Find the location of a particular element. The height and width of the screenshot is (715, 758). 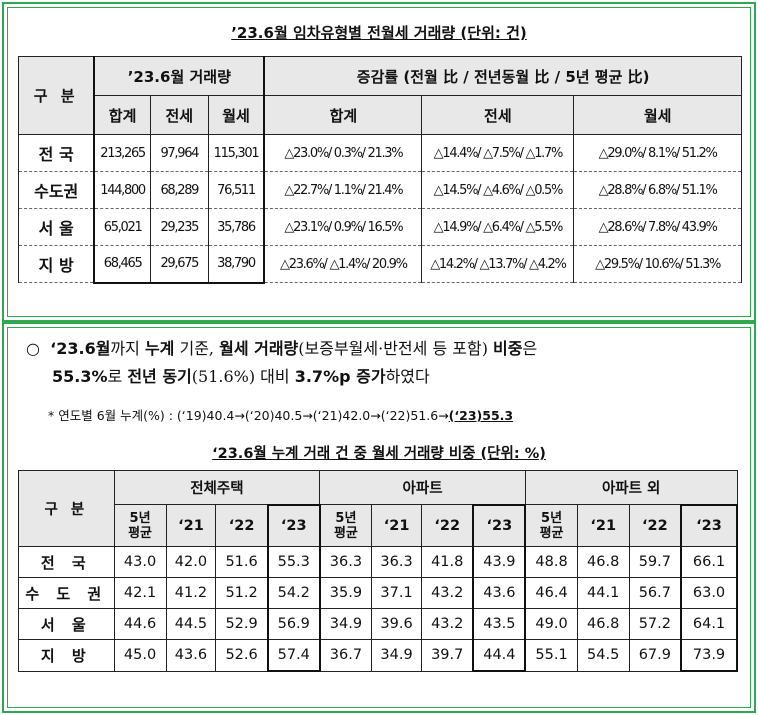

cell-change-jeonse: △14.2%/ △13.7%/ △4.2% is located at coordinates (498, 264).